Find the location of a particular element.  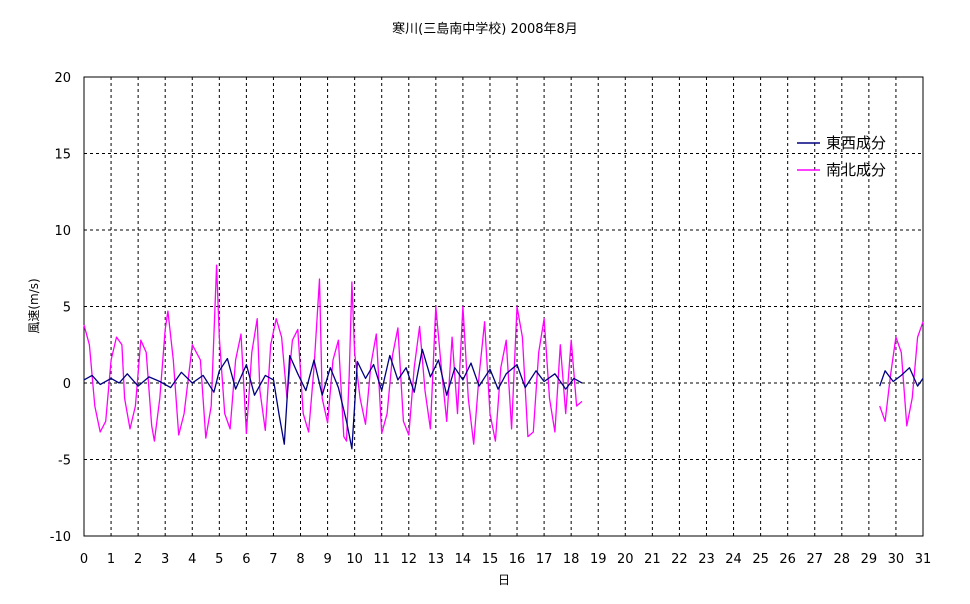

x-tick-label: 10 is located at coordinates (354, 559).